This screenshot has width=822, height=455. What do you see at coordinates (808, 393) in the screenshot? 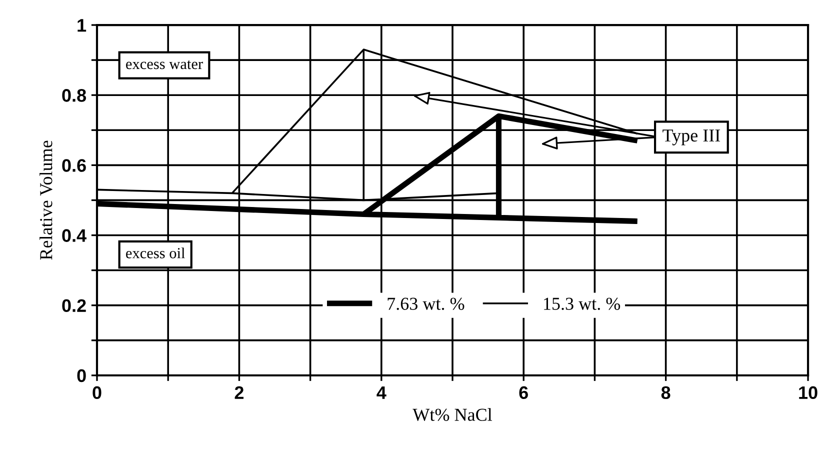
I see `x-tick-label: 10` at bounding box center [808, 393].